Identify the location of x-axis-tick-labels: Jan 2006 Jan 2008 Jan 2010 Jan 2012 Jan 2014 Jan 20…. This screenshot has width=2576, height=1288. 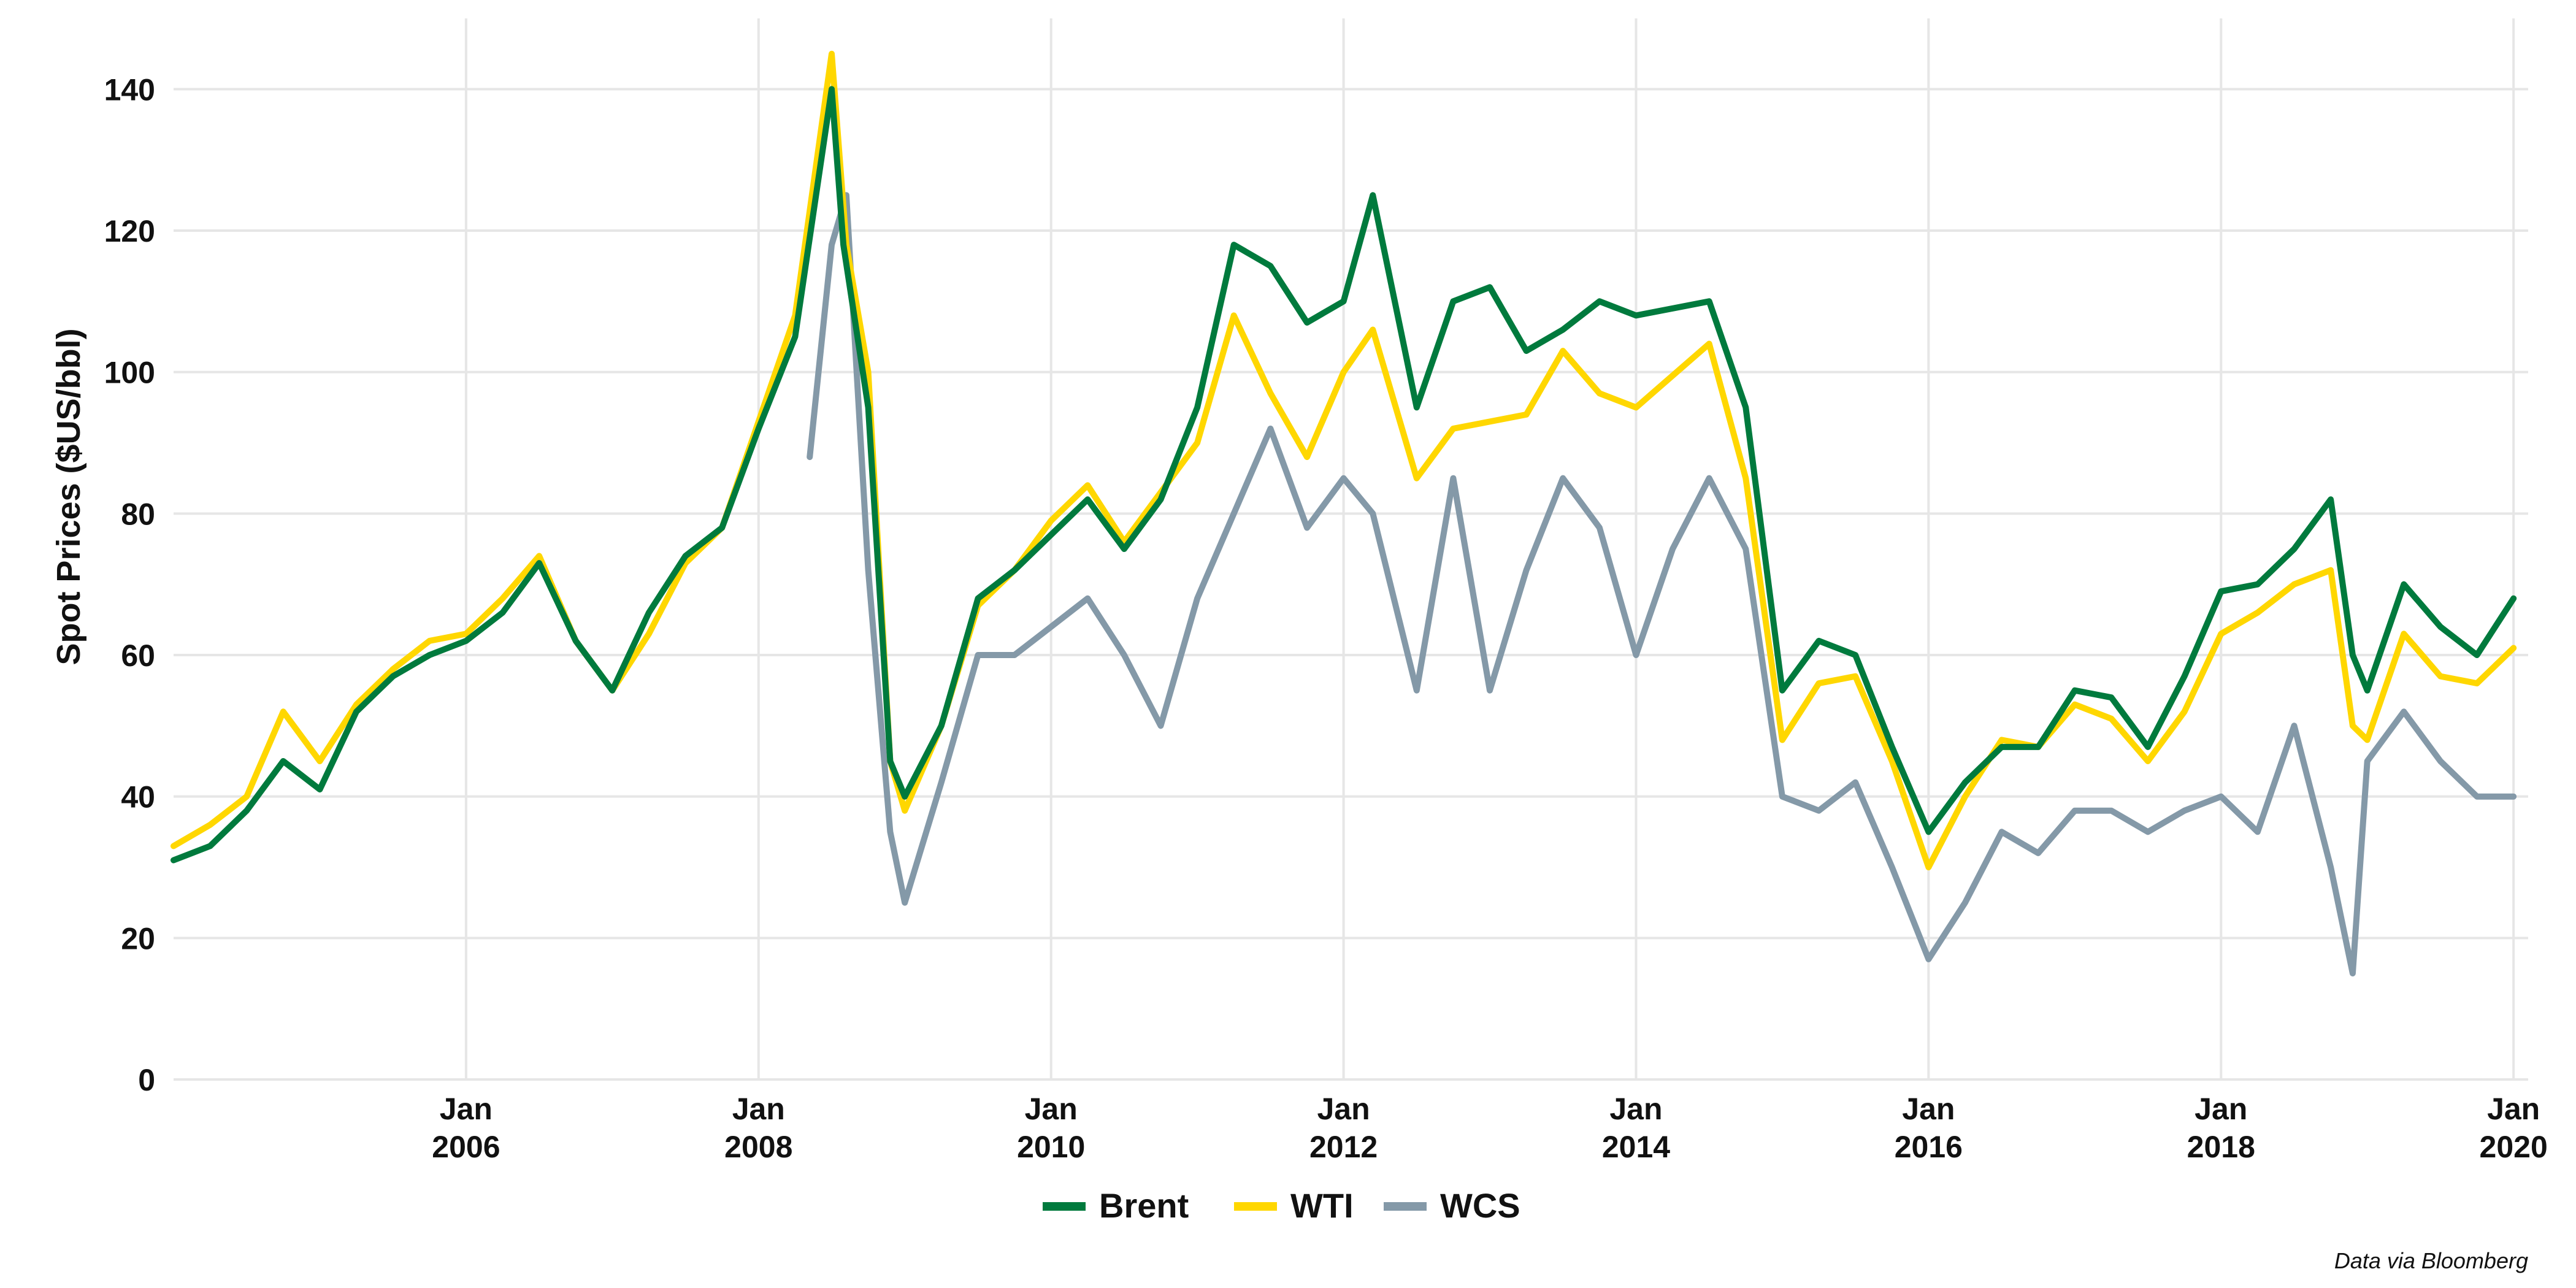
(1489, 1128).